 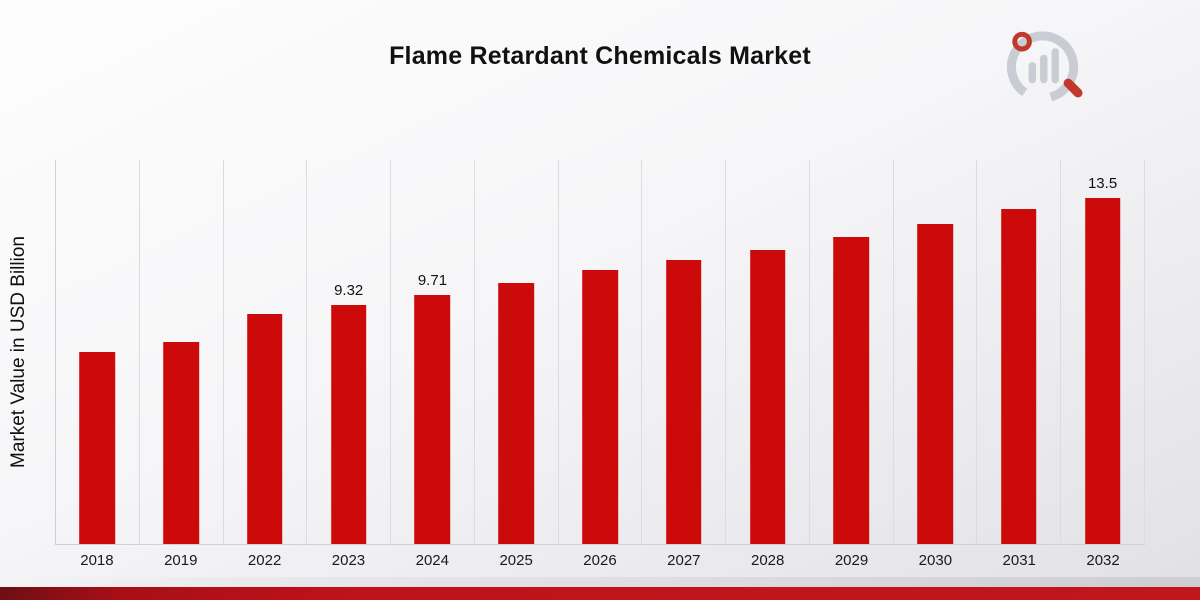 I want to click on bar-2030, so click(x=935, y=384).